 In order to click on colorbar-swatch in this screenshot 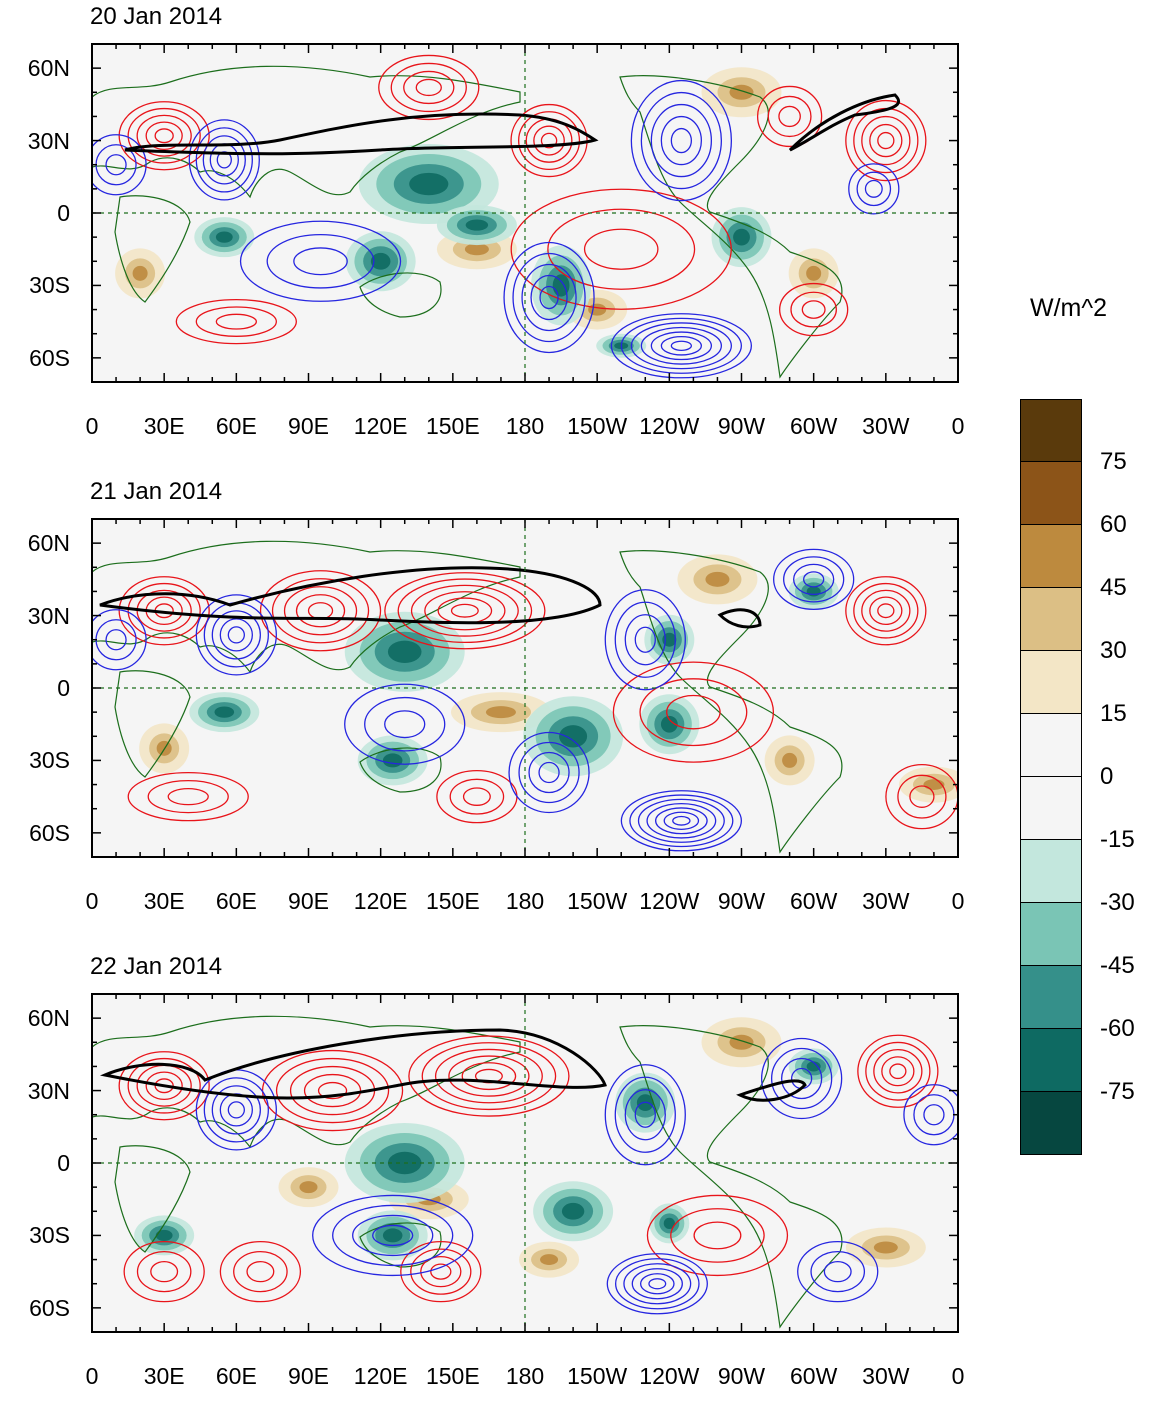, I will do `click(1051, 997)`.